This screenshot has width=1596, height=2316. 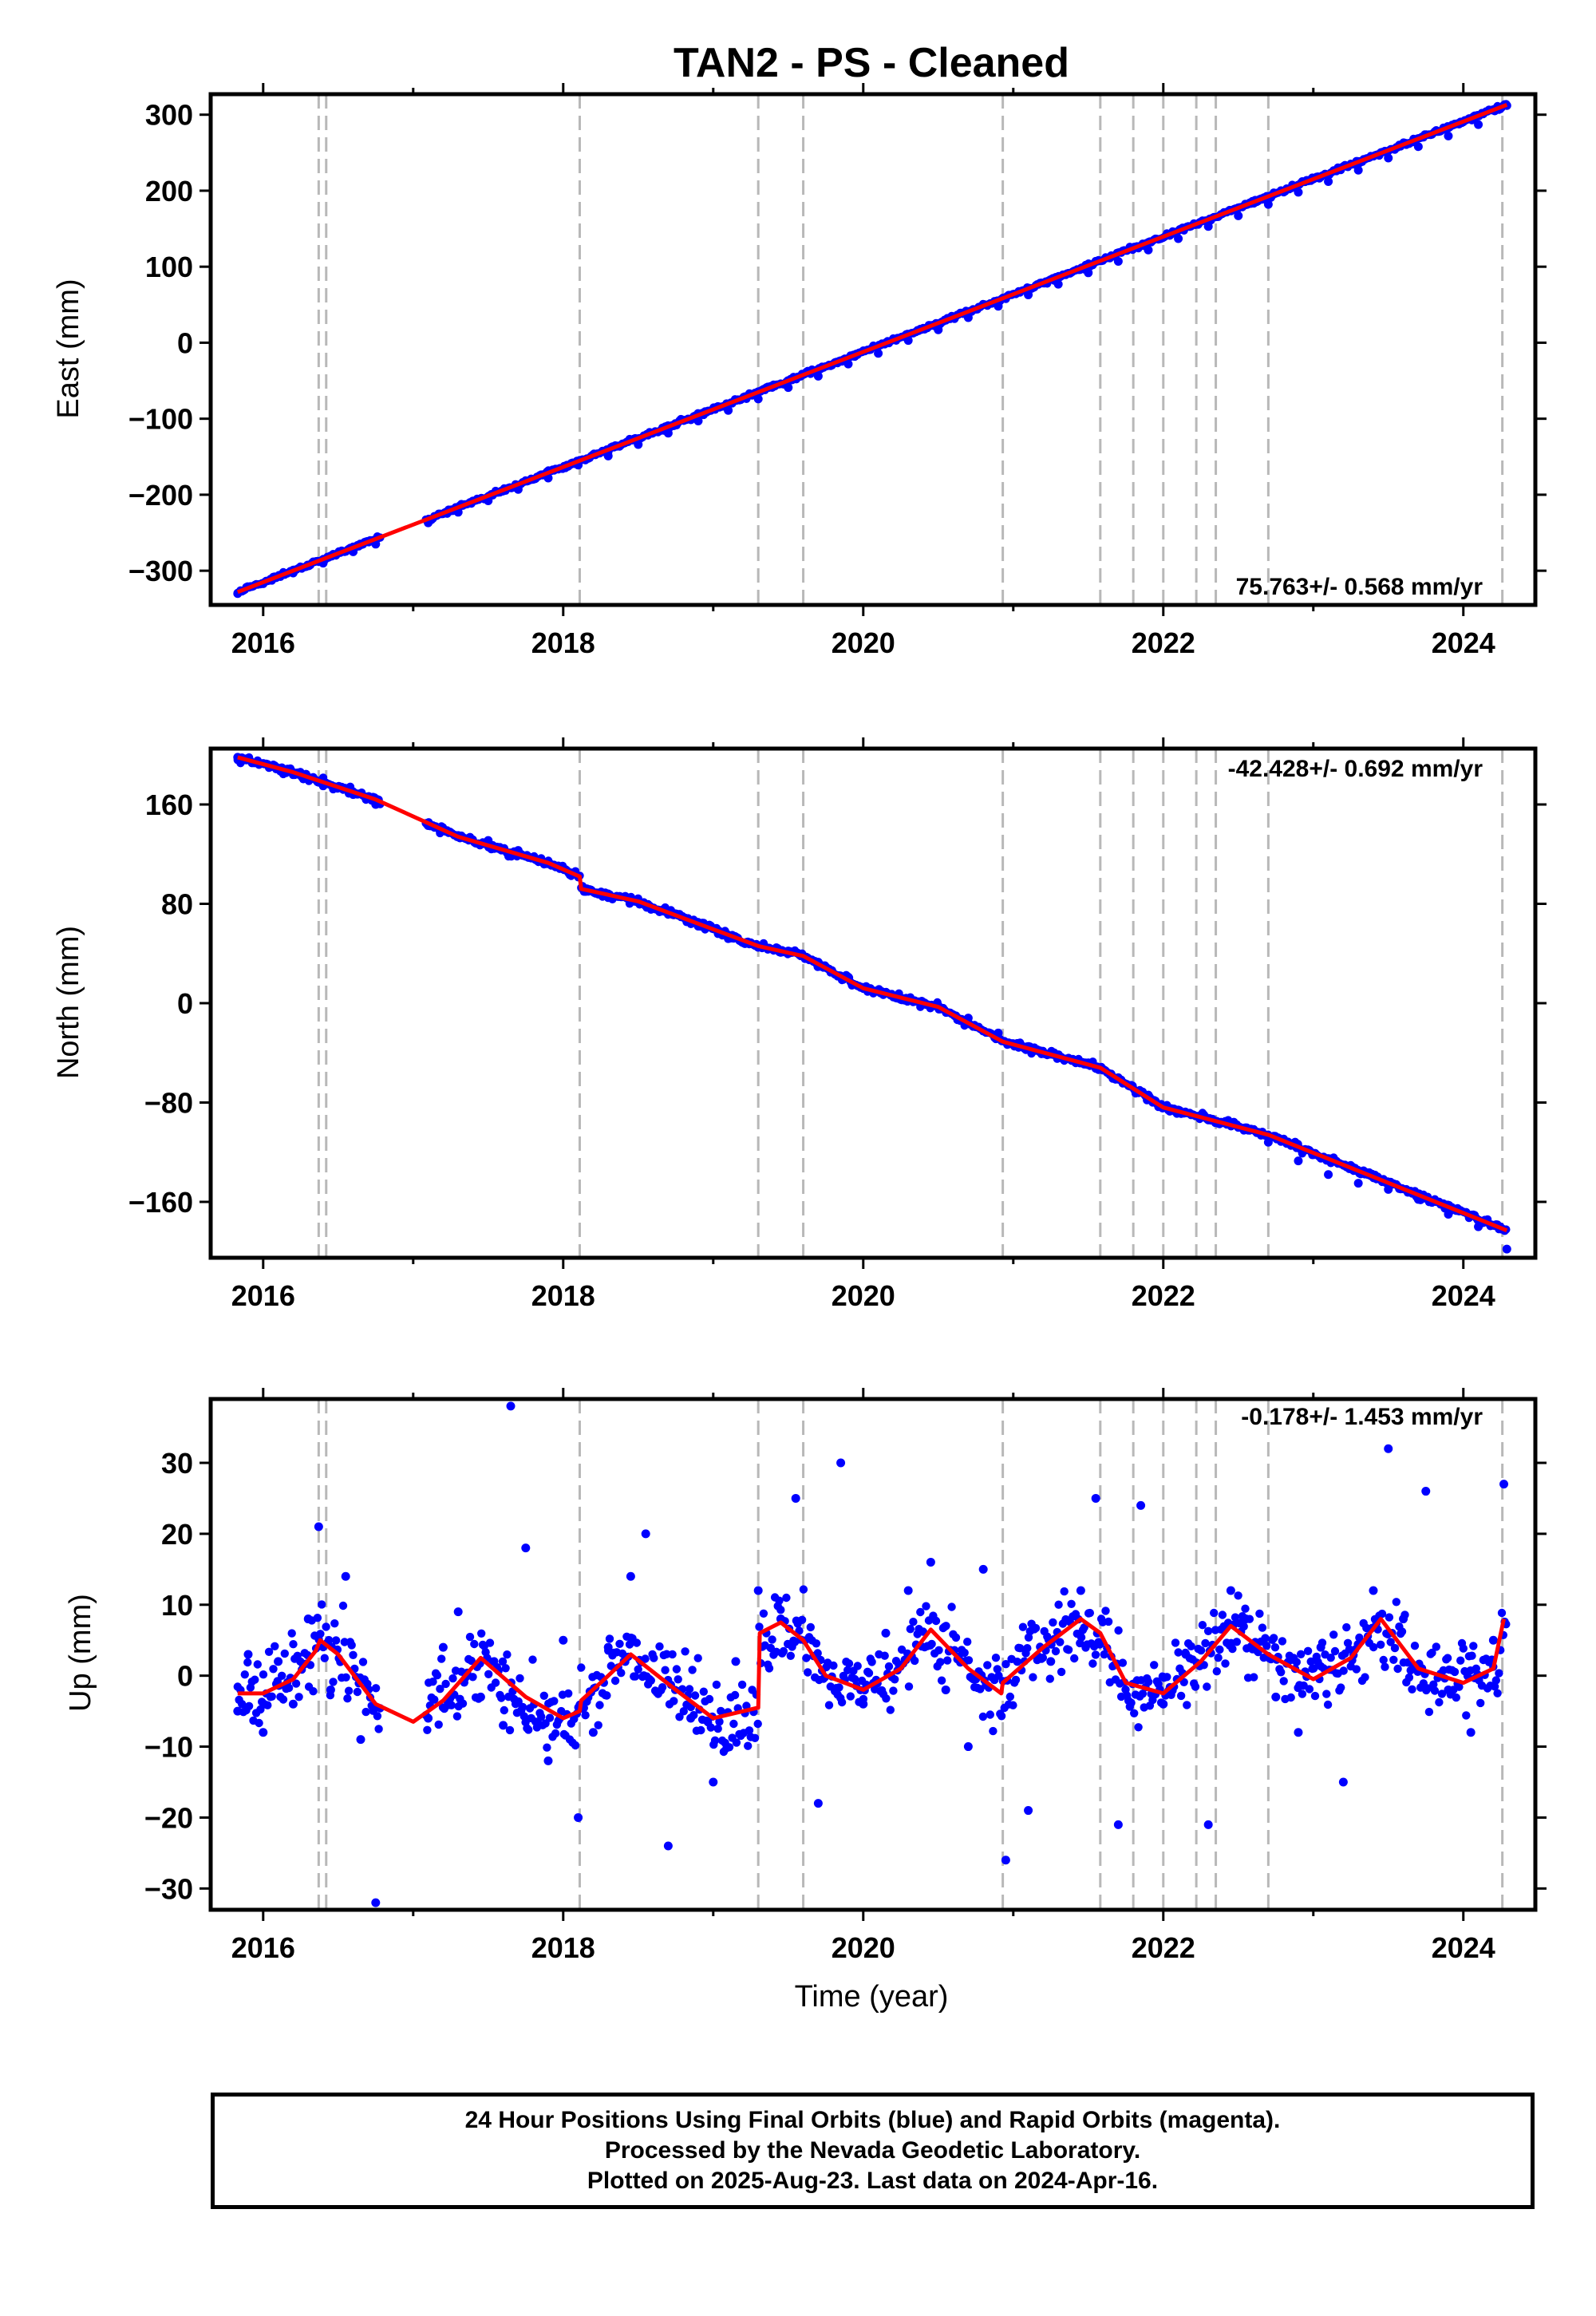 What do you see at coordinates (168, 1888) in the screenshot?
I see `up-y-tick-label: −30` at bounding box center [168, 1888].